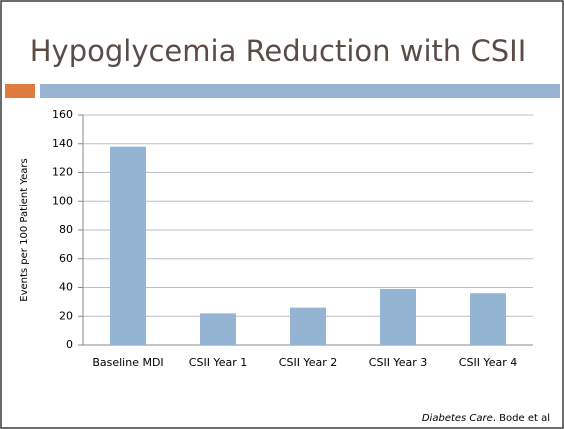 The image size is (564, 429). Describe the element at coordinates (521, 418) in the screenshot. I see `source-rest: . Bode et al` at that location.